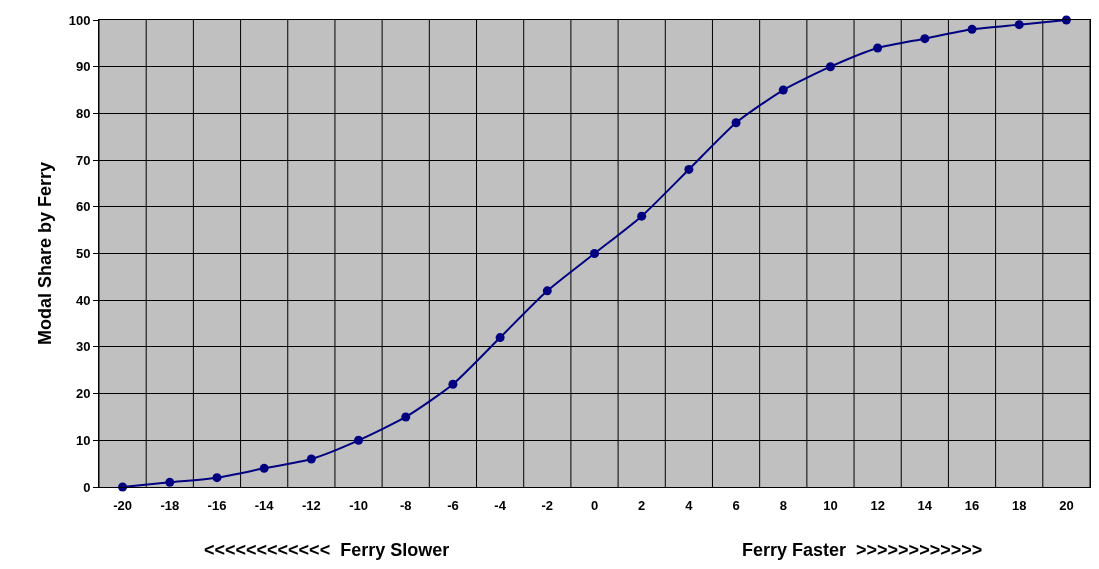 This screenshot has width=1099, height=569. Describe the element at coordinates (972, 505) in the screenshot. I see `x-tick-label: 16` at that location.